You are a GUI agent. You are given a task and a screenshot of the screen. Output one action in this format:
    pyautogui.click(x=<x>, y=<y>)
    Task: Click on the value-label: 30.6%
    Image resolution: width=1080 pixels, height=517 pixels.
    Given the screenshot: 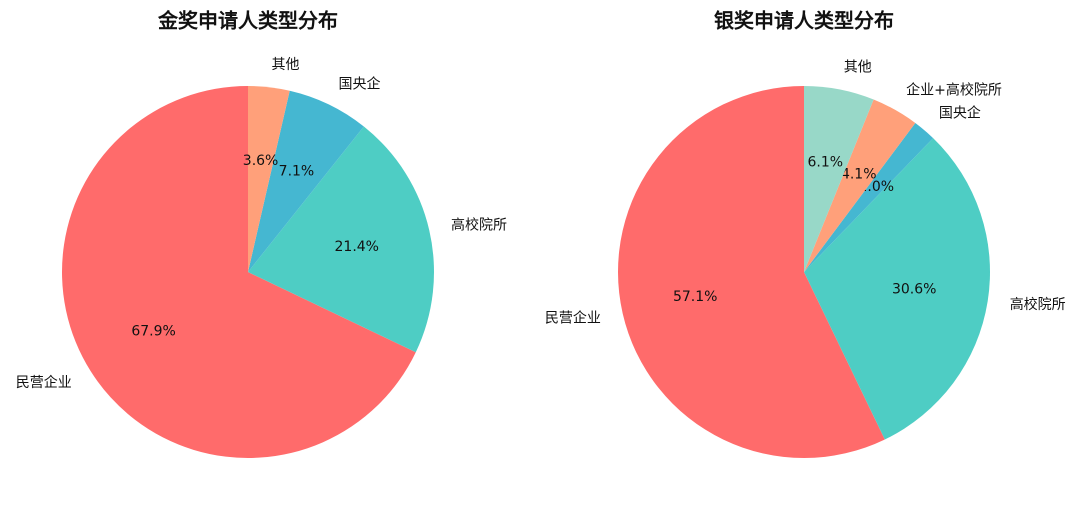 What is the action you would take?
    pyautogui.click(x=914, y=290)
    